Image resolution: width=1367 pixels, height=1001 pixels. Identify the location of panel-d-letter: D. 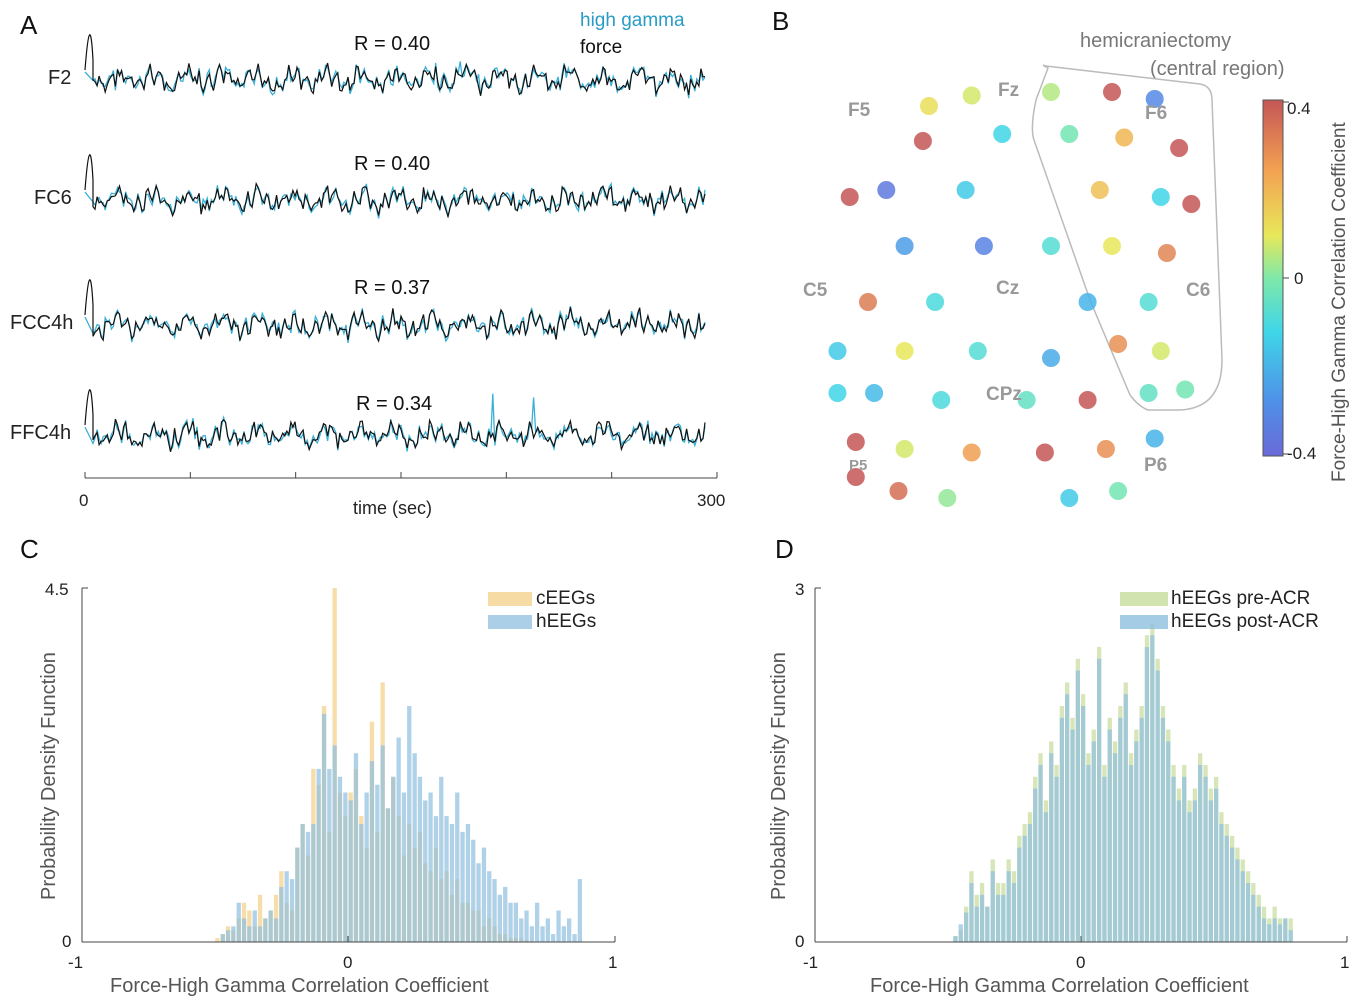
(784, 549).